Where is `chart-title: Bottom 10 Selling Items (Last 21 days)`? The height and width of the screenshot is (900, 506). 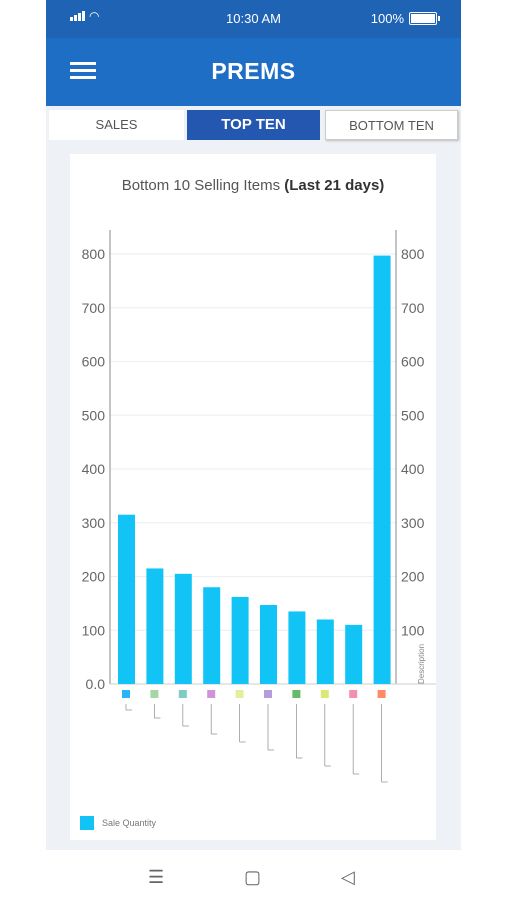
chart-title: Bottom 10 Selling Items (Last 21 days) is located at coordinates (253, 185).